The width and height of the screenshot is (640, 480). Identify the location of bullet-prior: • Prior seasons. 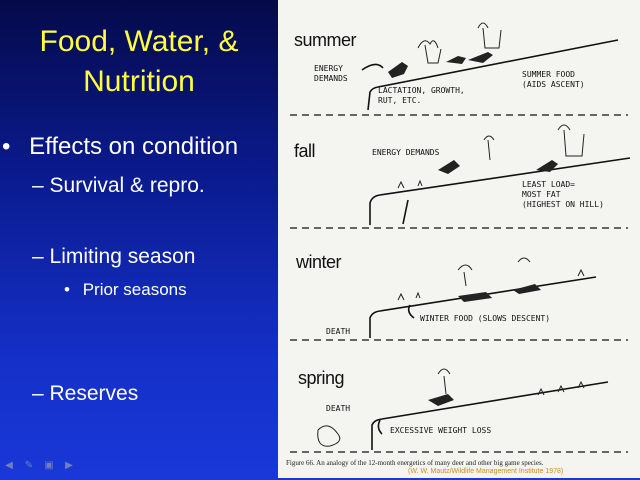
(125, 290).